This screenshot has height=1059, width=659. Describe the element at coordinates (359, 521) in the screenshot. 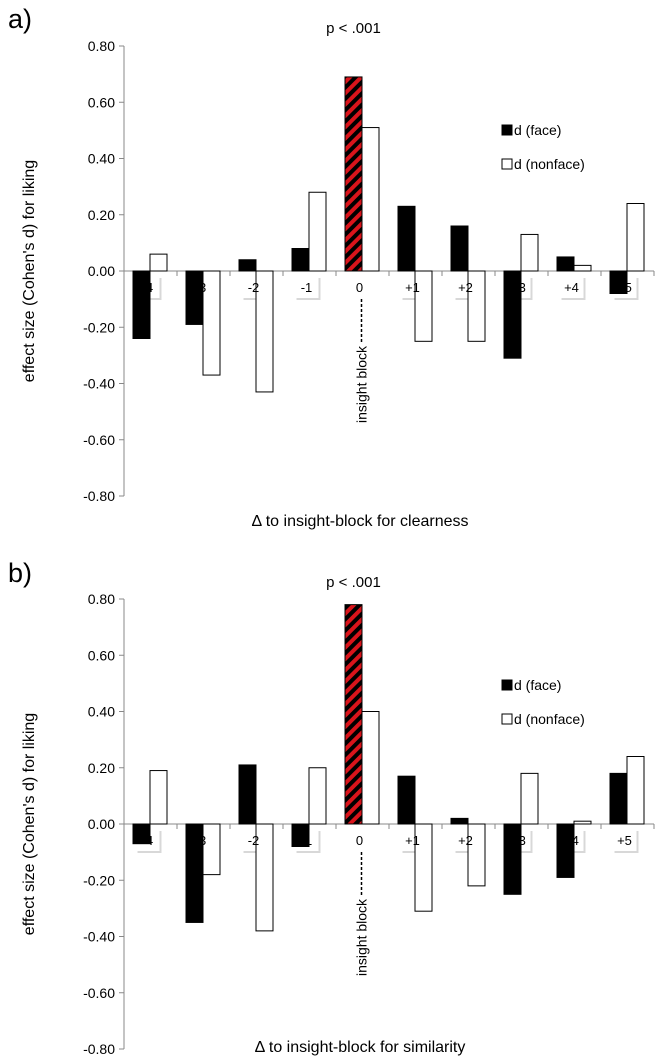

I see `x-axis-label: Δ to insight-block for clearness` at that location.